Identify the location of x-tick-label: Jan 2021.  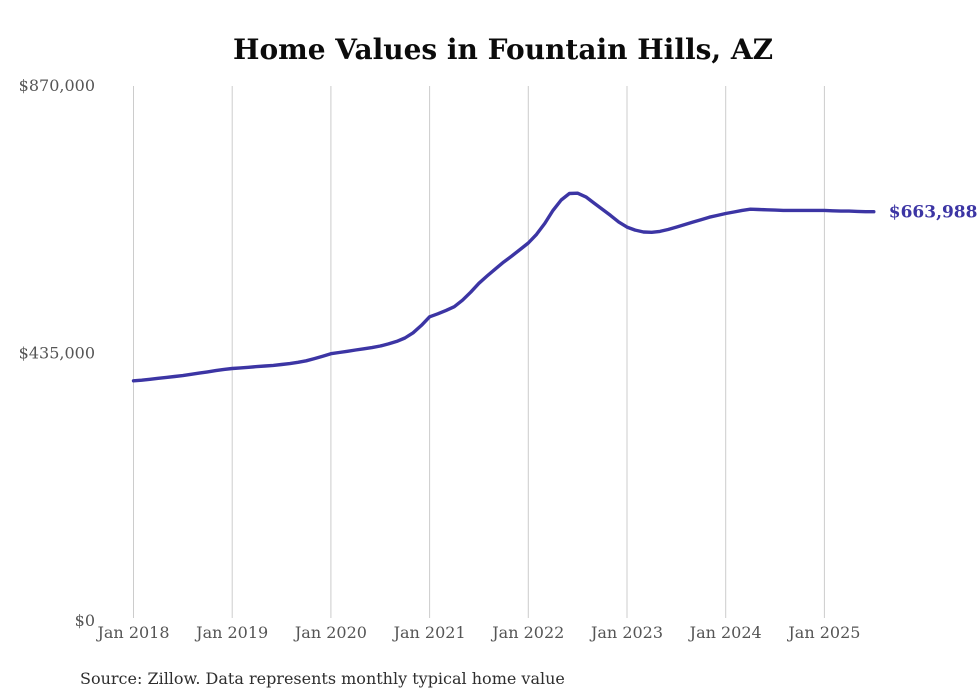
(429, 632).